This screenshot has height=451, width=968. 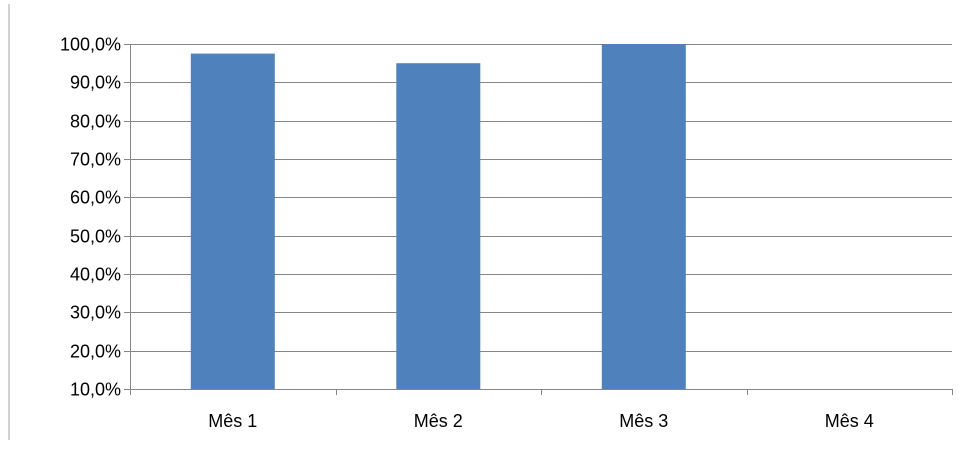 What do you see at coordinates (541, 421) in the screenshot?
I see `x-tick-labels: Mês 1 Mês 2 Mês 3 Mês 4` at bounding box center [541, 421].